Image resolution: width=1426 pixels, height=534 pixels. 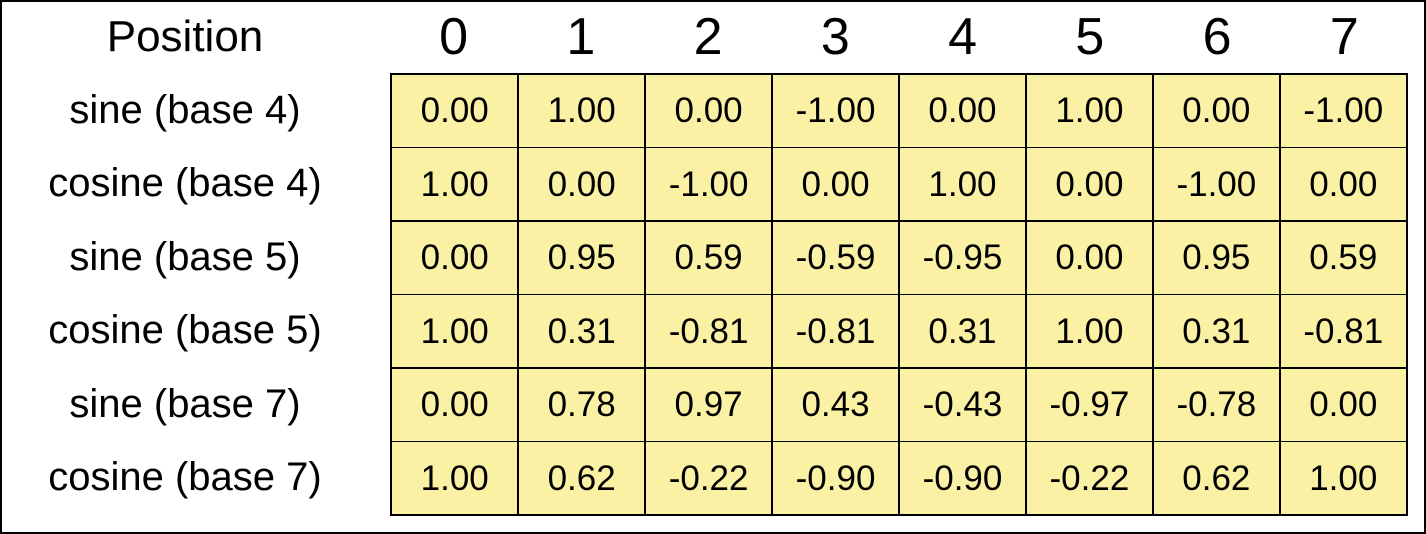 I want to click on column-header-7: 7, so click(x=1344, y=37).